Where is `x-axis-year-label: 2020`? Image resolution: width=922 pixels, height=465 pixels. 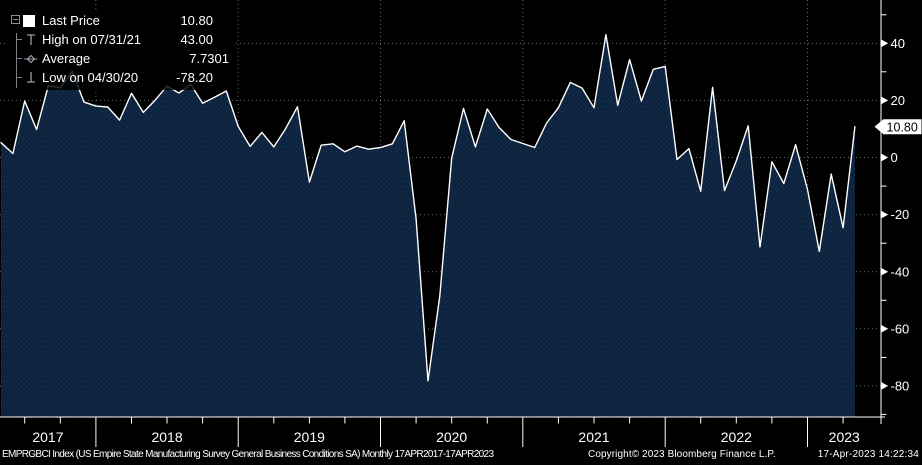
x-axis-year-label: 2020 is located at coordinates (451, 437).